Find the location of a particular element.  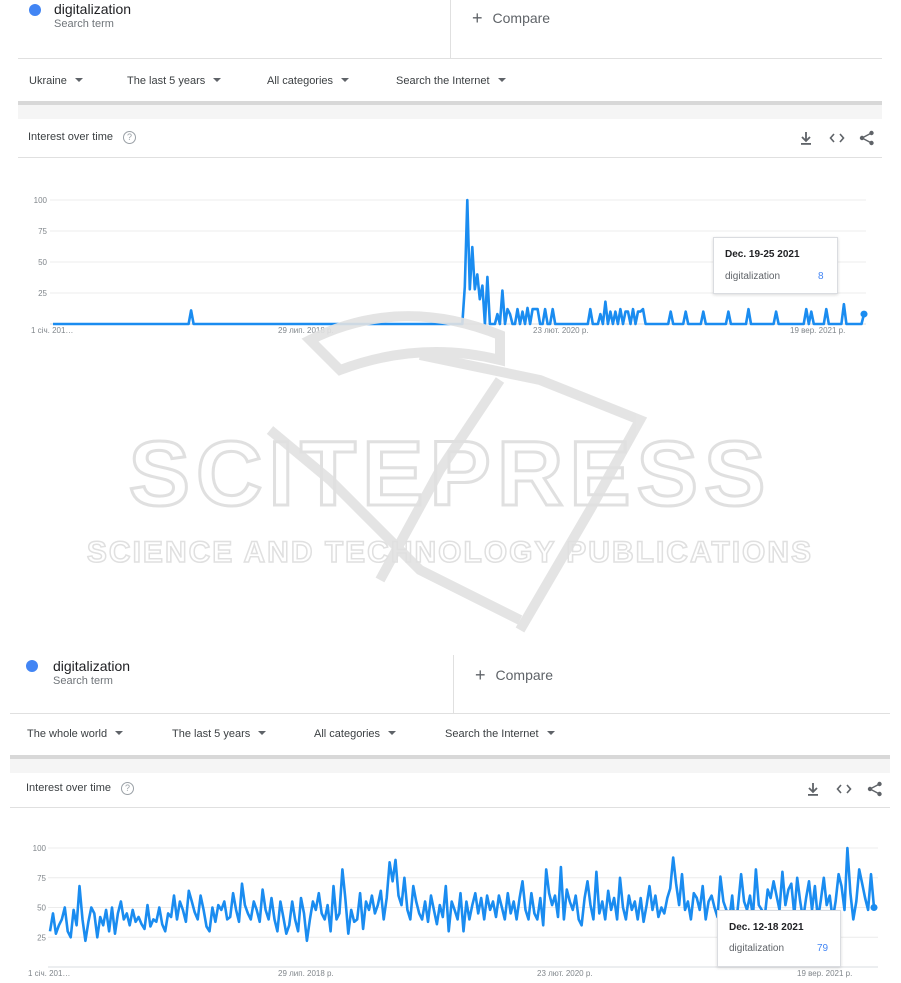

chart-tooltip: Dec. 12-18 2021 digitalization 79 is located at coordinates (779, 938).